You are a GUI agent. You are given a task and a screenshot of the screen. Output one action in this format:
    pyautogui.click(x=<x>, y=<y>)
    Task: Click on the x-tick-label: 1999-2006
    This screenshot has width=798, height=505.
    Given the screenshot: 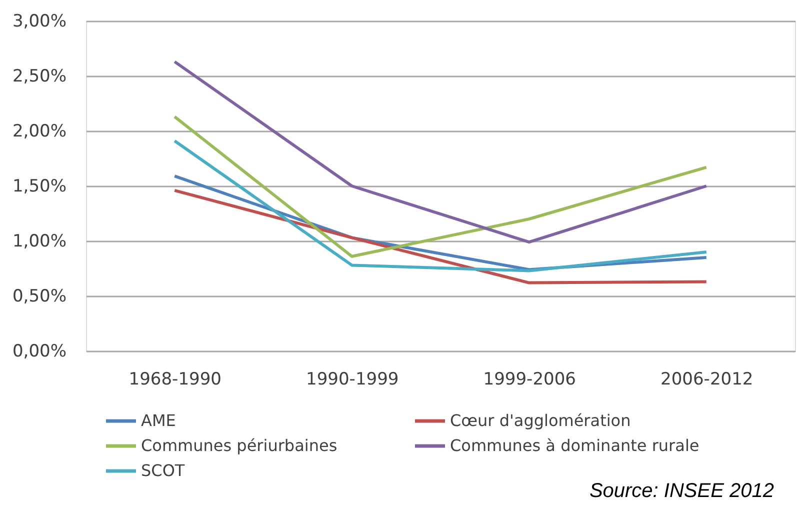 What is the action you would take?
    pyautogui.click(x=529, y=380)
    